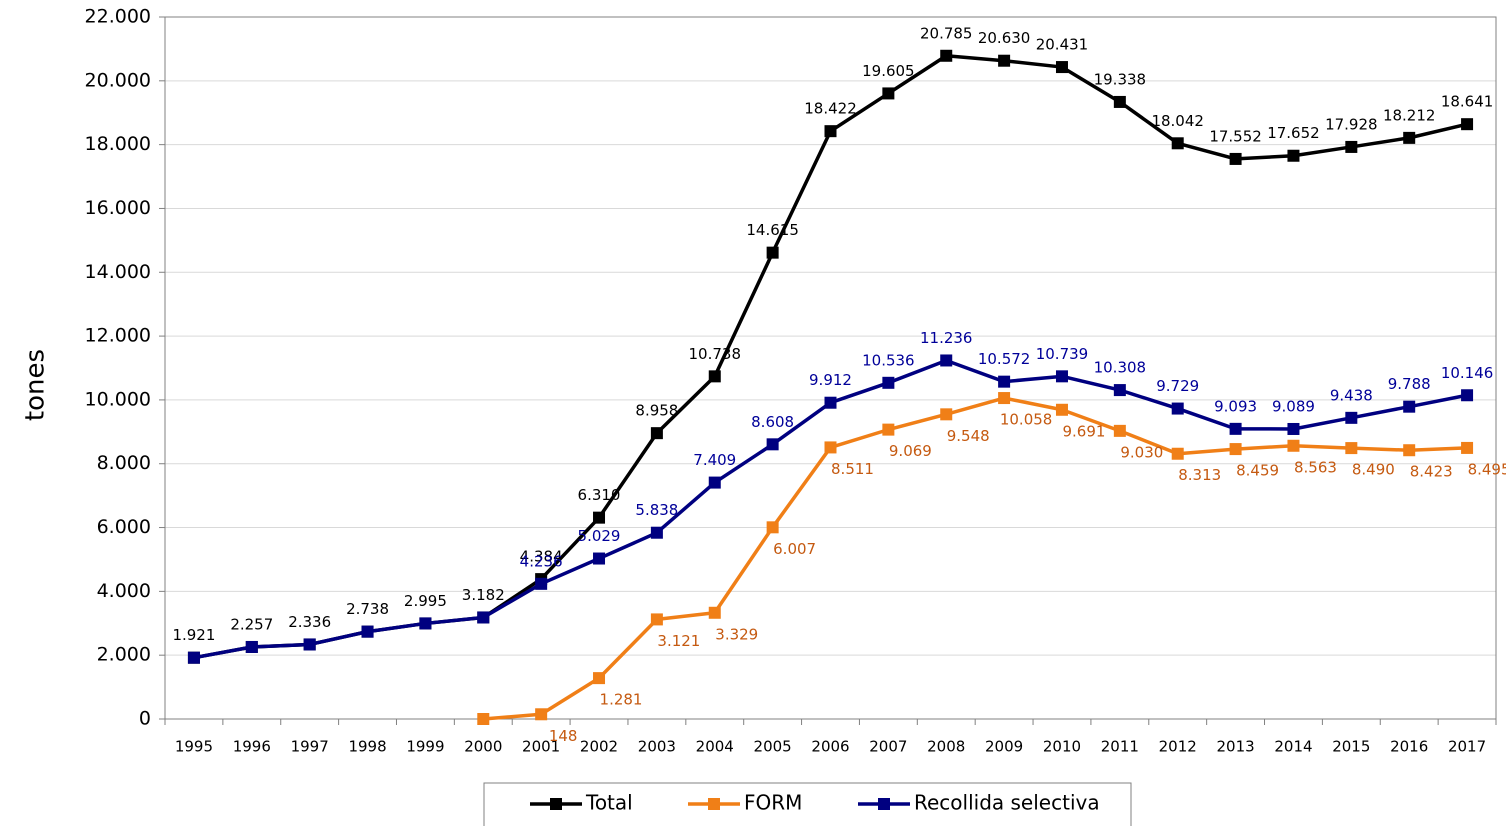  What do you see at coordinates (194, 747) in the screenshot?
I see `x-tick-label: 1995` at bounding box center [194, 747].